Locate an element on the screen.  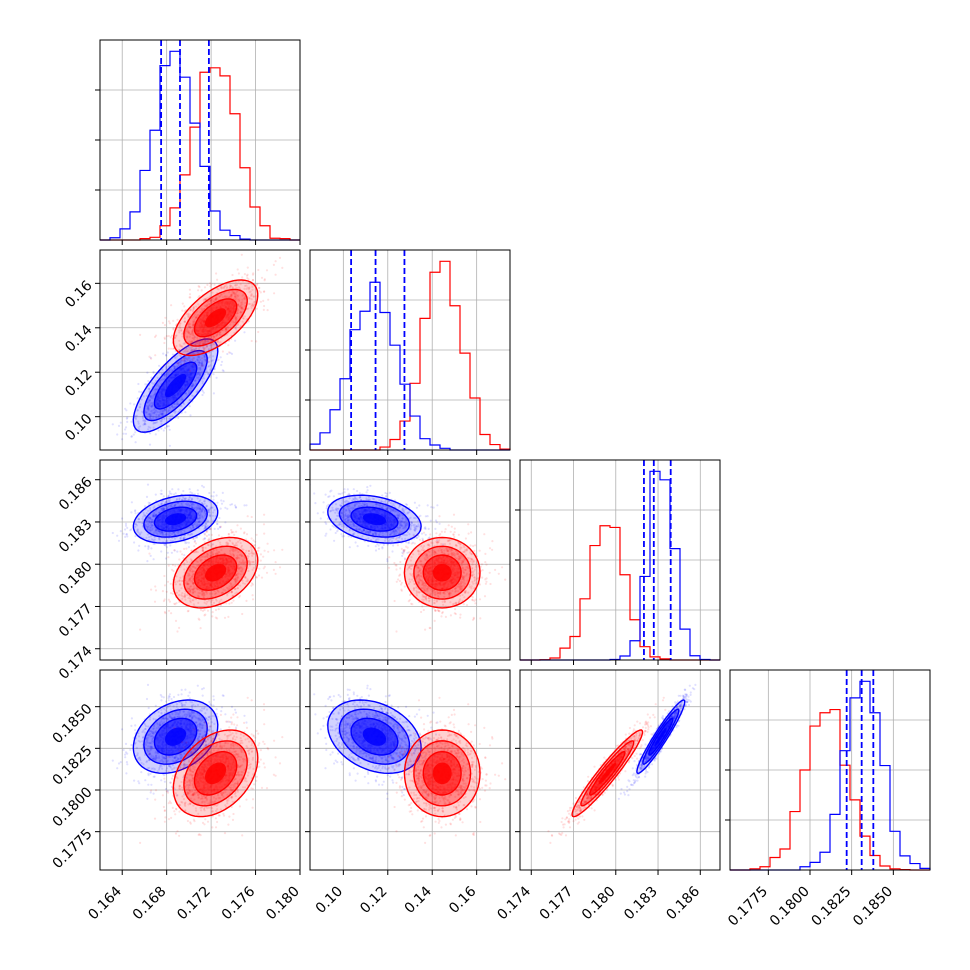
y-tick-label: 0.1850 is located at coordinates (73, 724).